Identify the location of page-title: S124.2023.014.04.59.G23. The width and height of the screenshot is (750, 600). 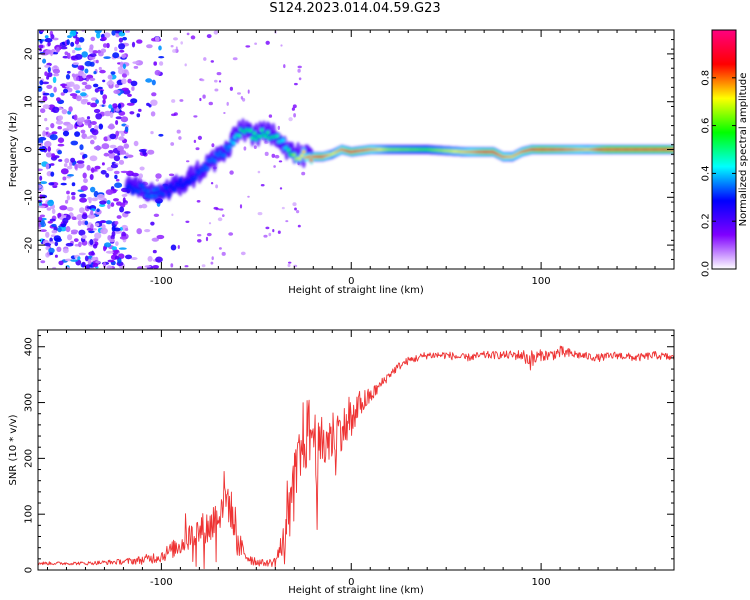
(355, 8).